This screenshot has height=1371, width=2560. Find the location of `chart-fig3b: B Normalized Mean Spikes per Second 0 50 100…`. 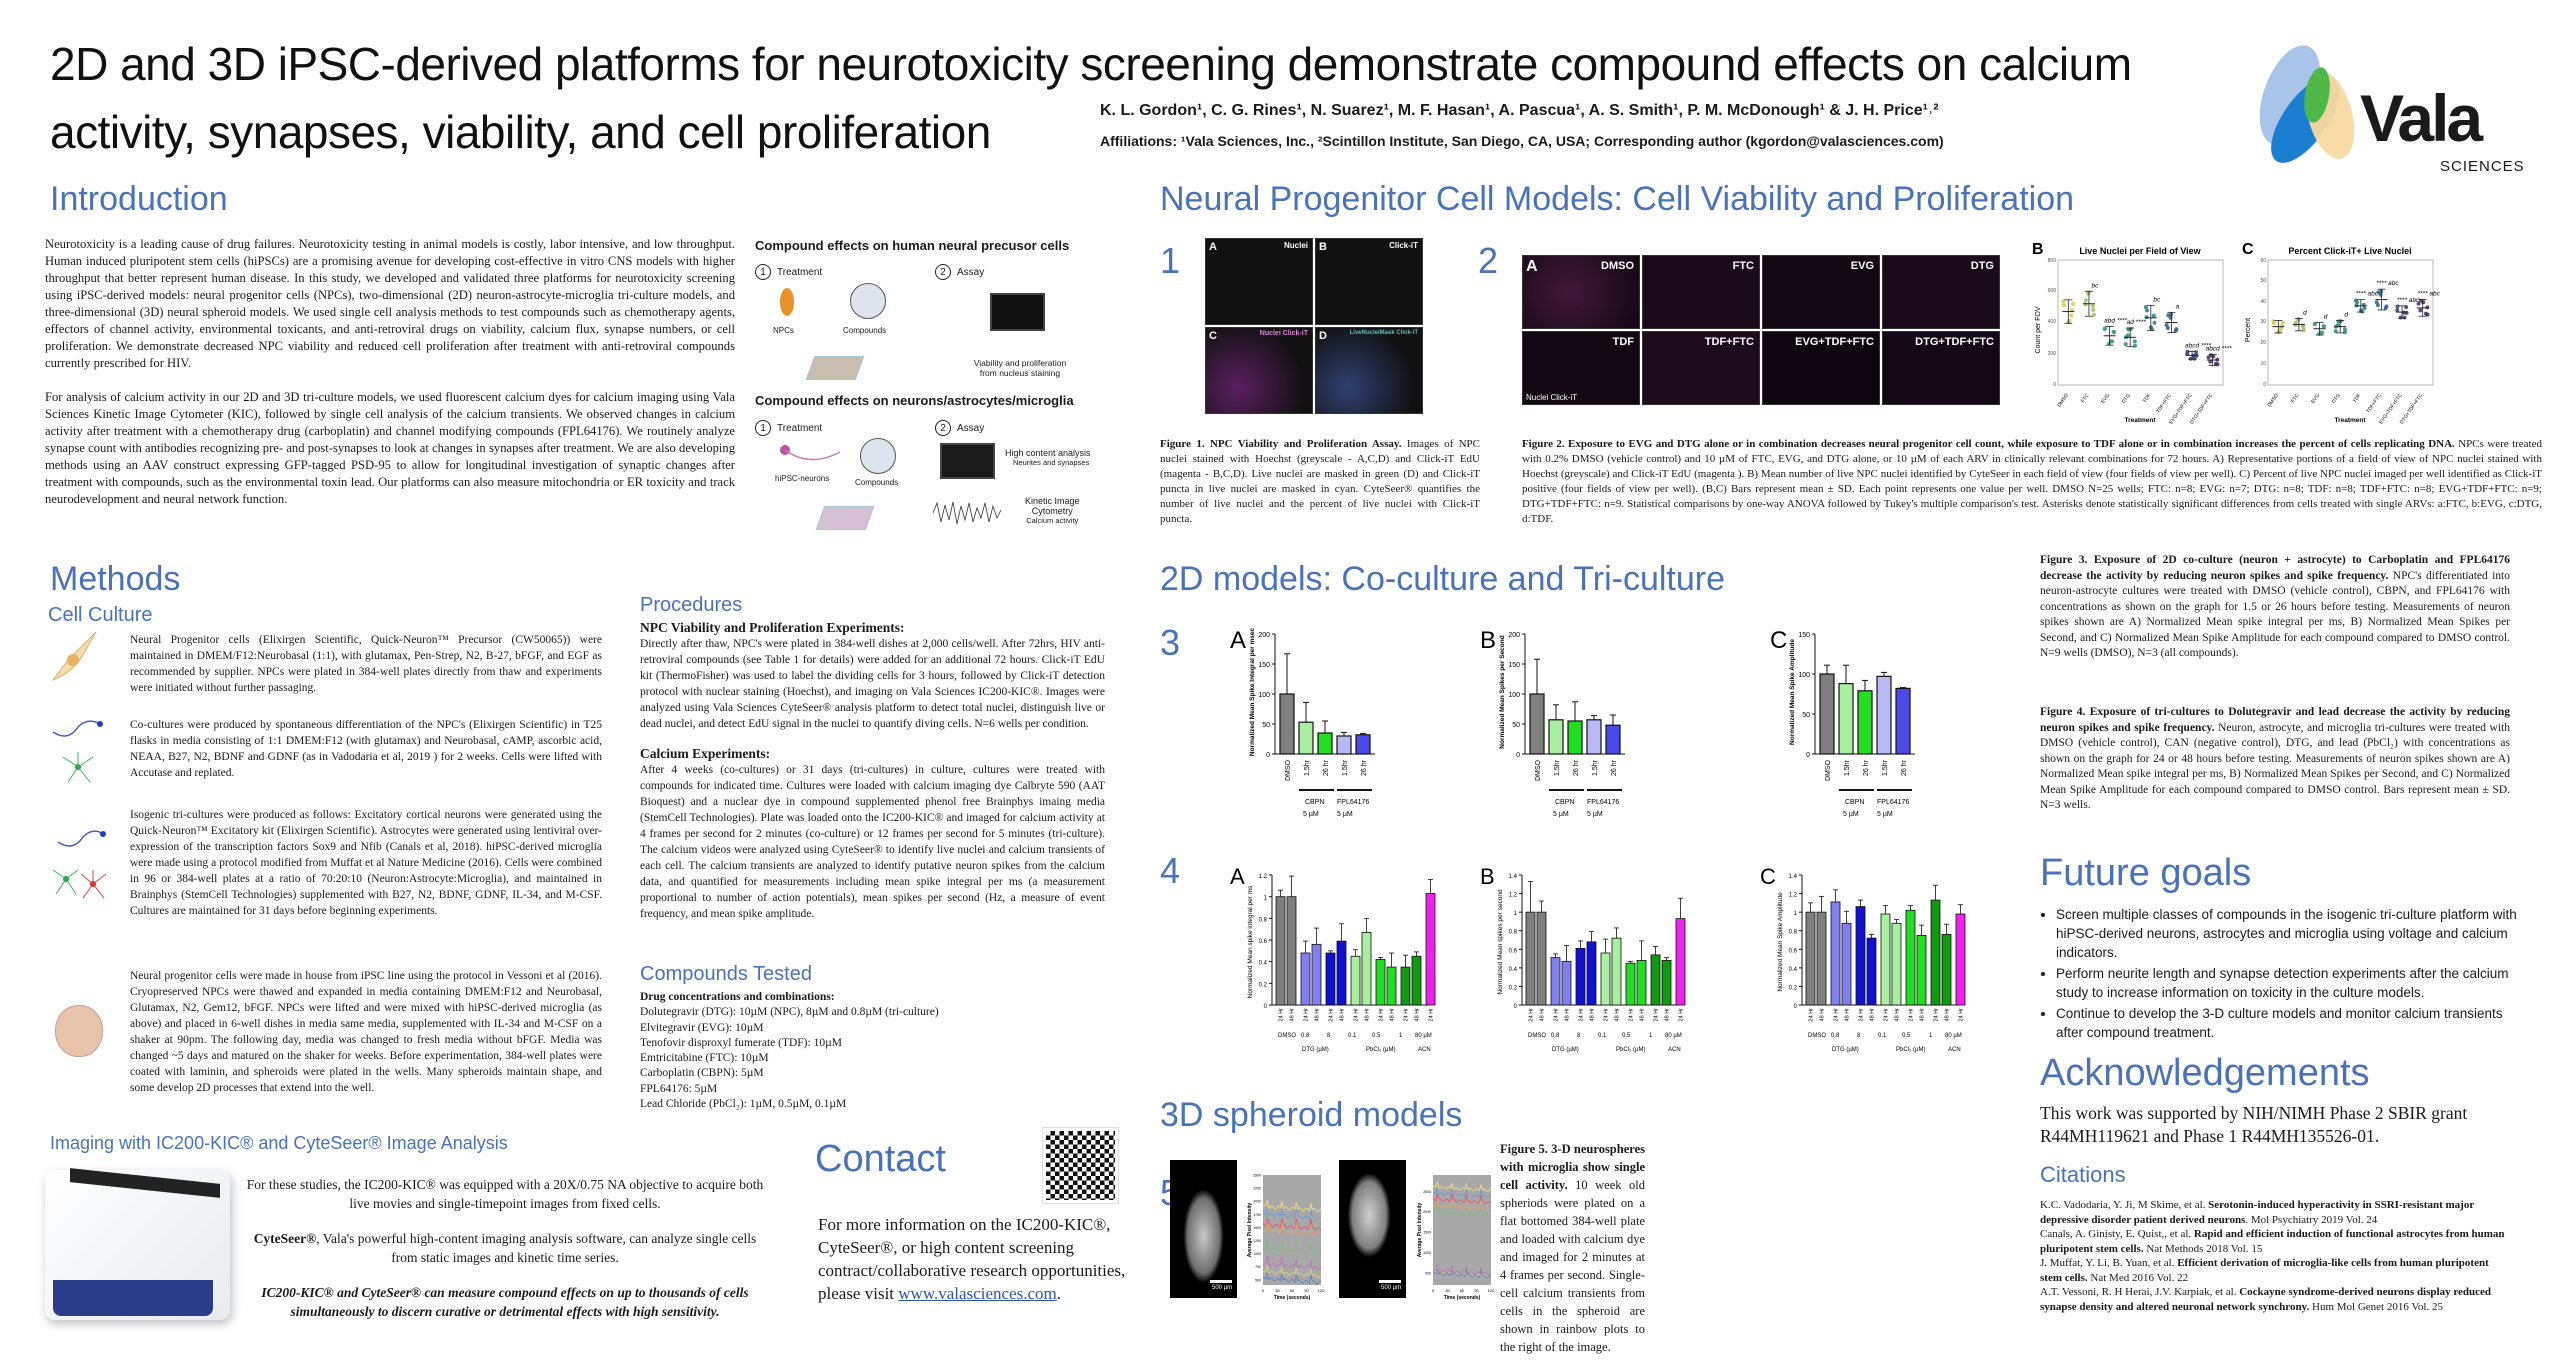

chart-fig3b: B Normalized Mean Spikes per Second 0 50 100… is located at coordinates (1600, 727).